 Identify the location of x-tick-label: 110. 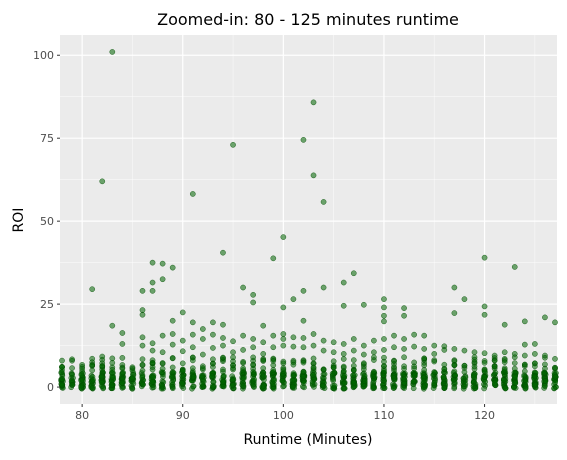
(383, 415).